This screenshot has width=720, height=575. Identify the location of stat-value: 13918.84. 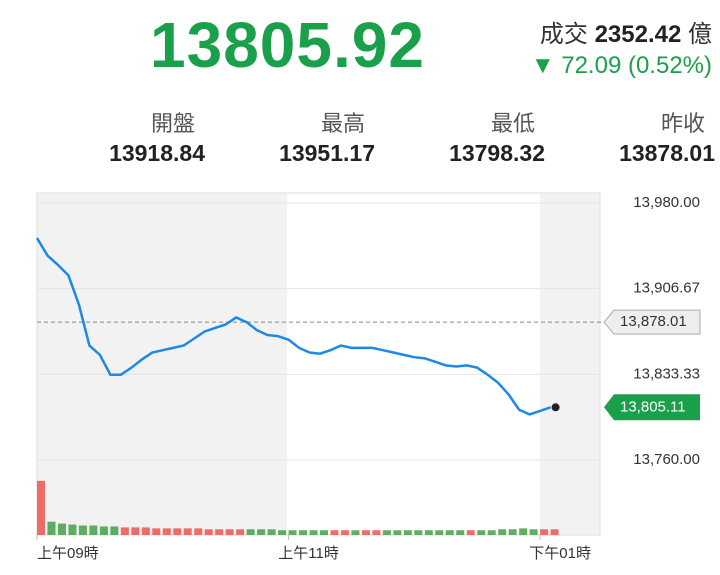
(157, 153).